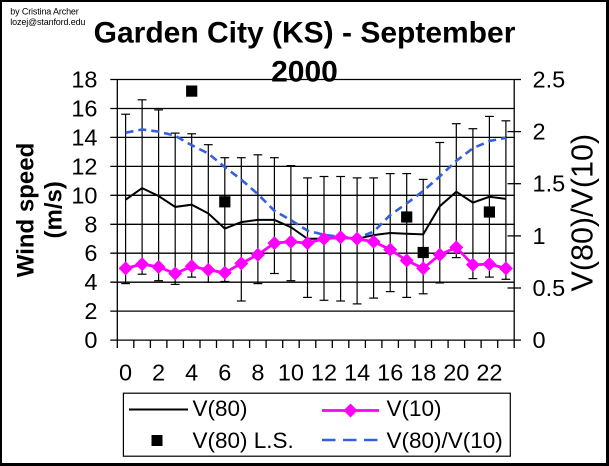 Image resolution: width=609 pixels, height=466 pixels. I want to click on svg-text: (m/s), so click(54, 209).